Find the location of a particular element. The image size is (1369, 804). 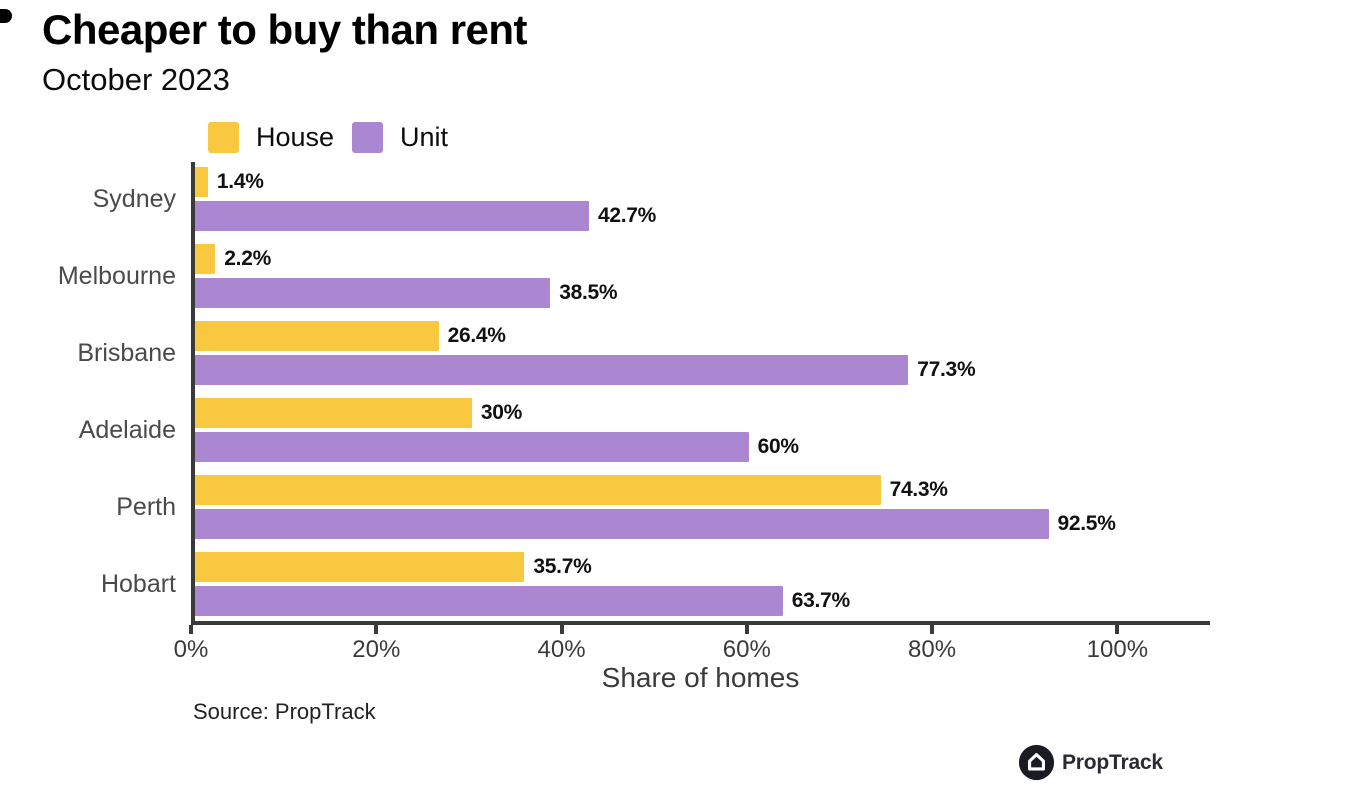

bar-value-label: 1.4% is located at coordinates (240, 181).